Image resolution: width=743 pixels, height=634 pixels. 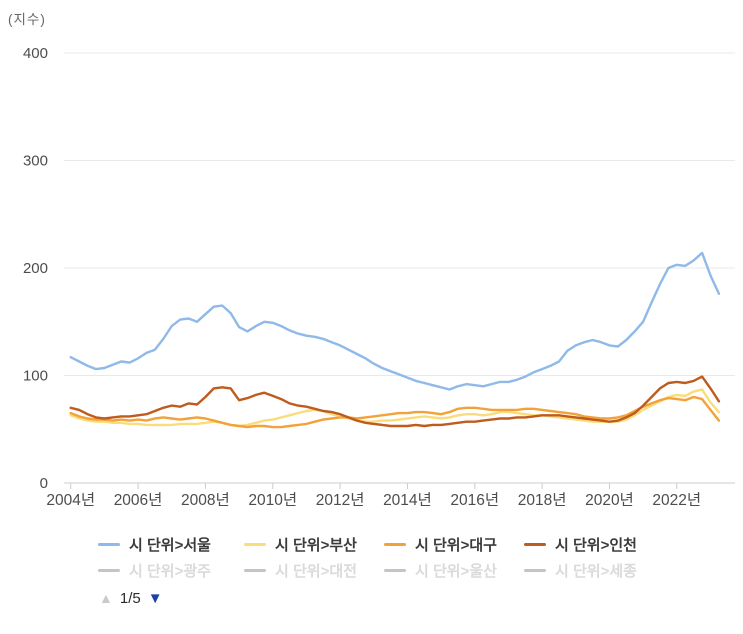 I want to click on legend-item-daegu: 시 단위>대구, so click(x=454, y=544).